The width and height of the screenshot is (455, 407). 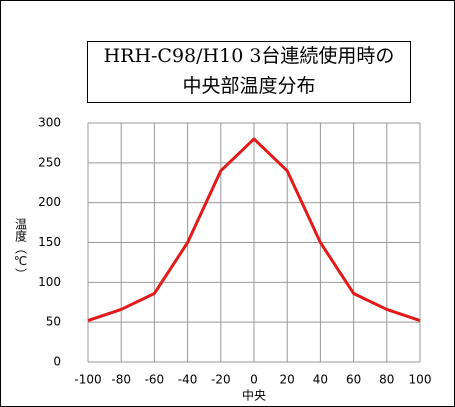 What do you see at coordinates (320, 380) in the screenshot?
I see `x-tick-label: 40` at bounding box center [320, 380].